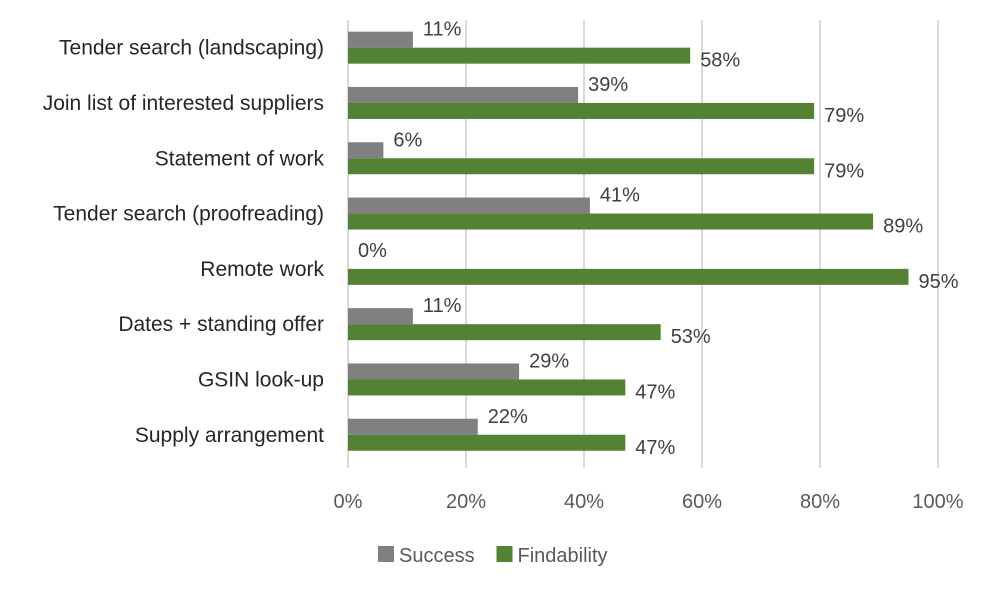  Describe the element at coordinates (191, 48) in the screenshot. I see `category-label: Tender search (landscaping)` at that location.